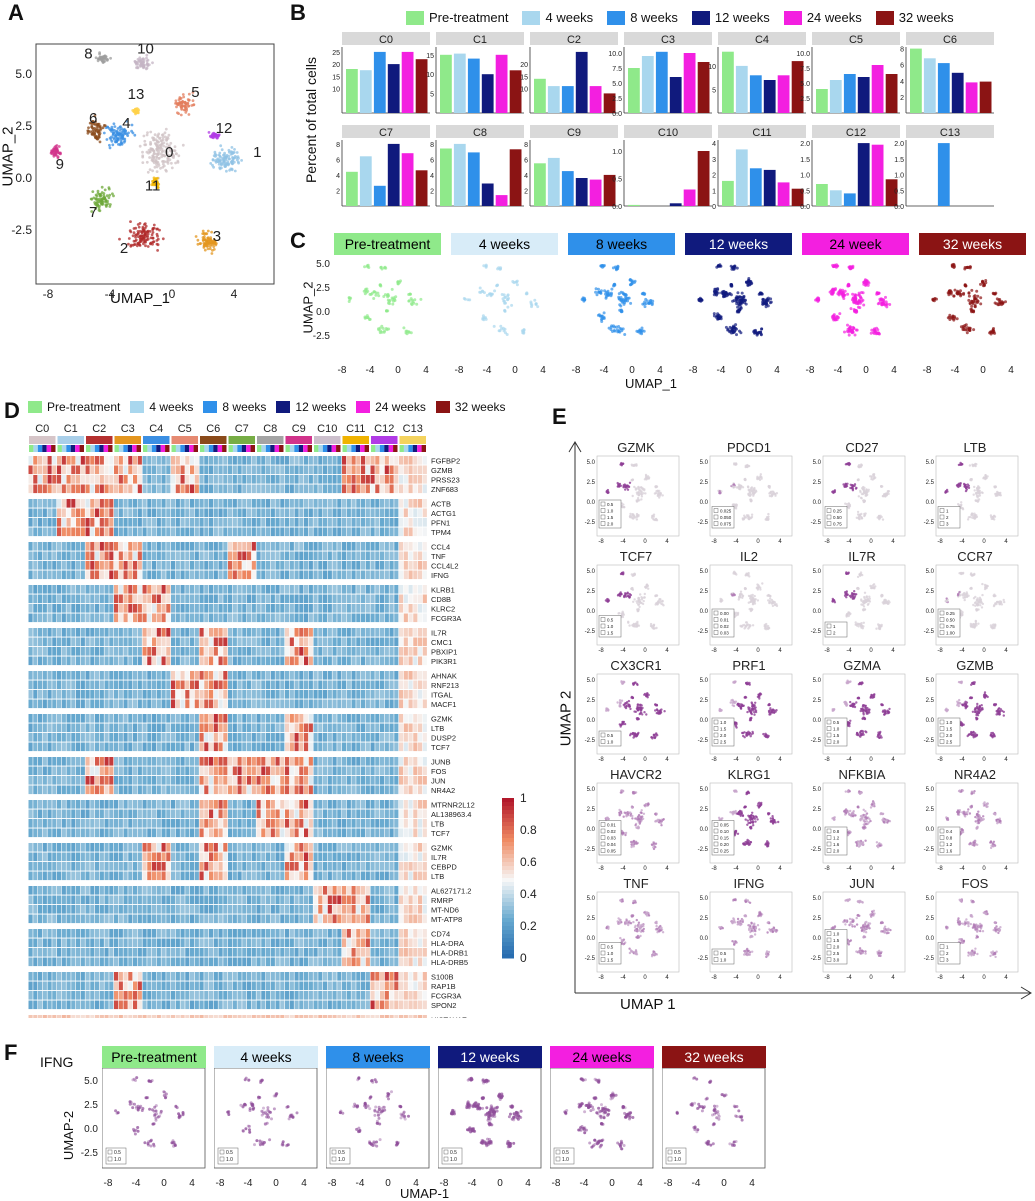 This screenshot has width=1035, height=1201. What do you see at coordinates (723, 838) in the screenshot?
I see `feature-legend: 0.050.100.150.200.25` at bounding box center [723, 838].